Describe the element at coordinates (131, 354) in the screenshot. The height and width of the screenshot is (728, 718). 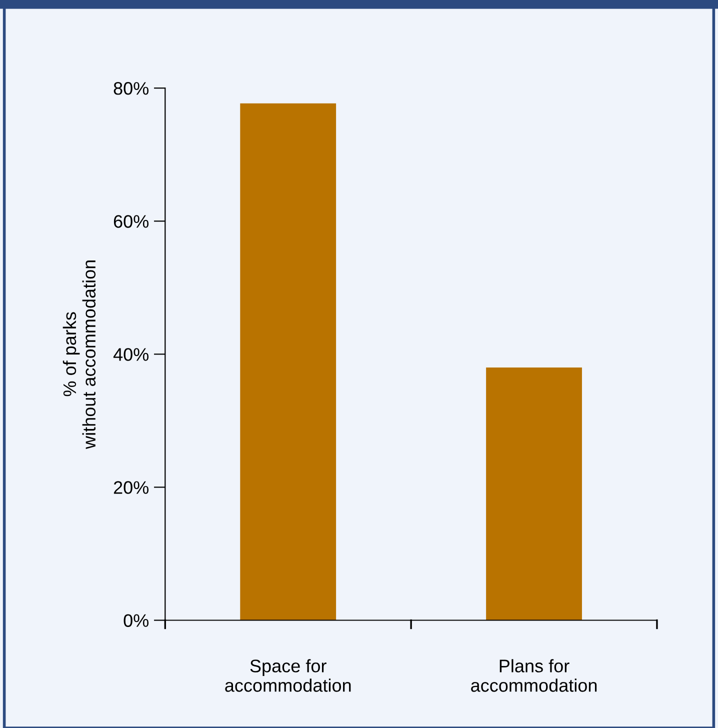
I see `y-tick-label: 40%` at that location.